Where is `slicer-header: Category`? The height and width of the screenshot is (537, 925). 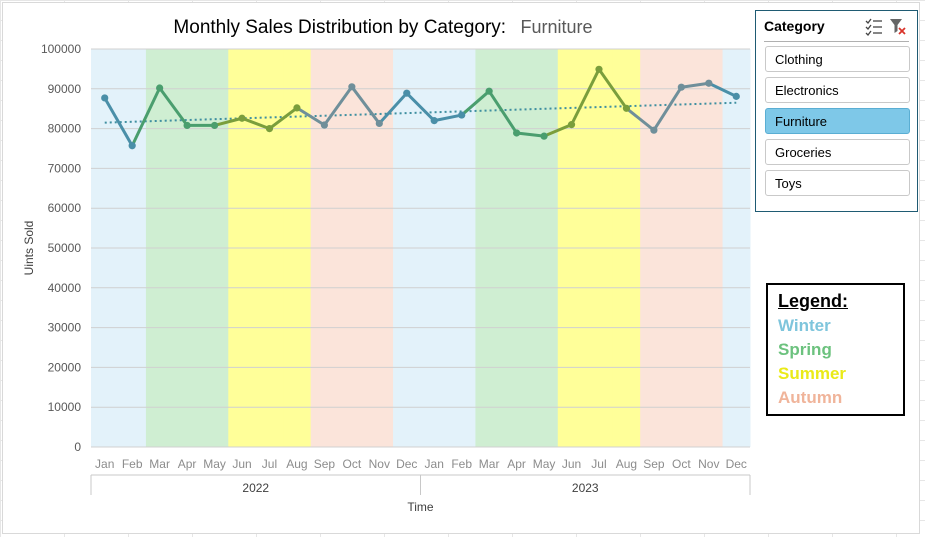 slicer-header: Category is located at coordinates (837, 29).